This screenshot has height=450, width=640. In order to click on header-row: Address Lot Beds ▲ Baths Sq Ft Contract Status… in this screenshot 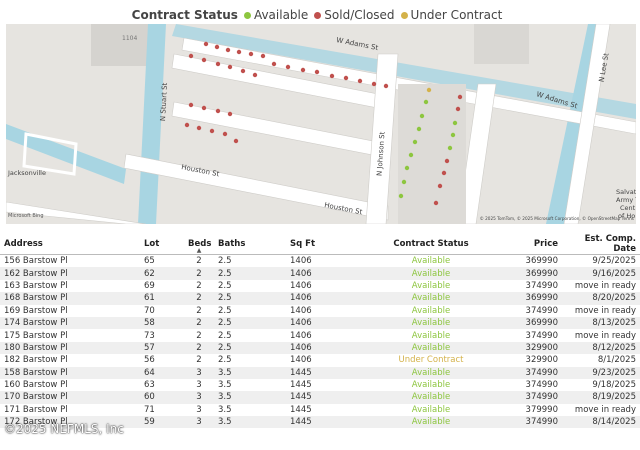, I will do `click(320, 244)`.